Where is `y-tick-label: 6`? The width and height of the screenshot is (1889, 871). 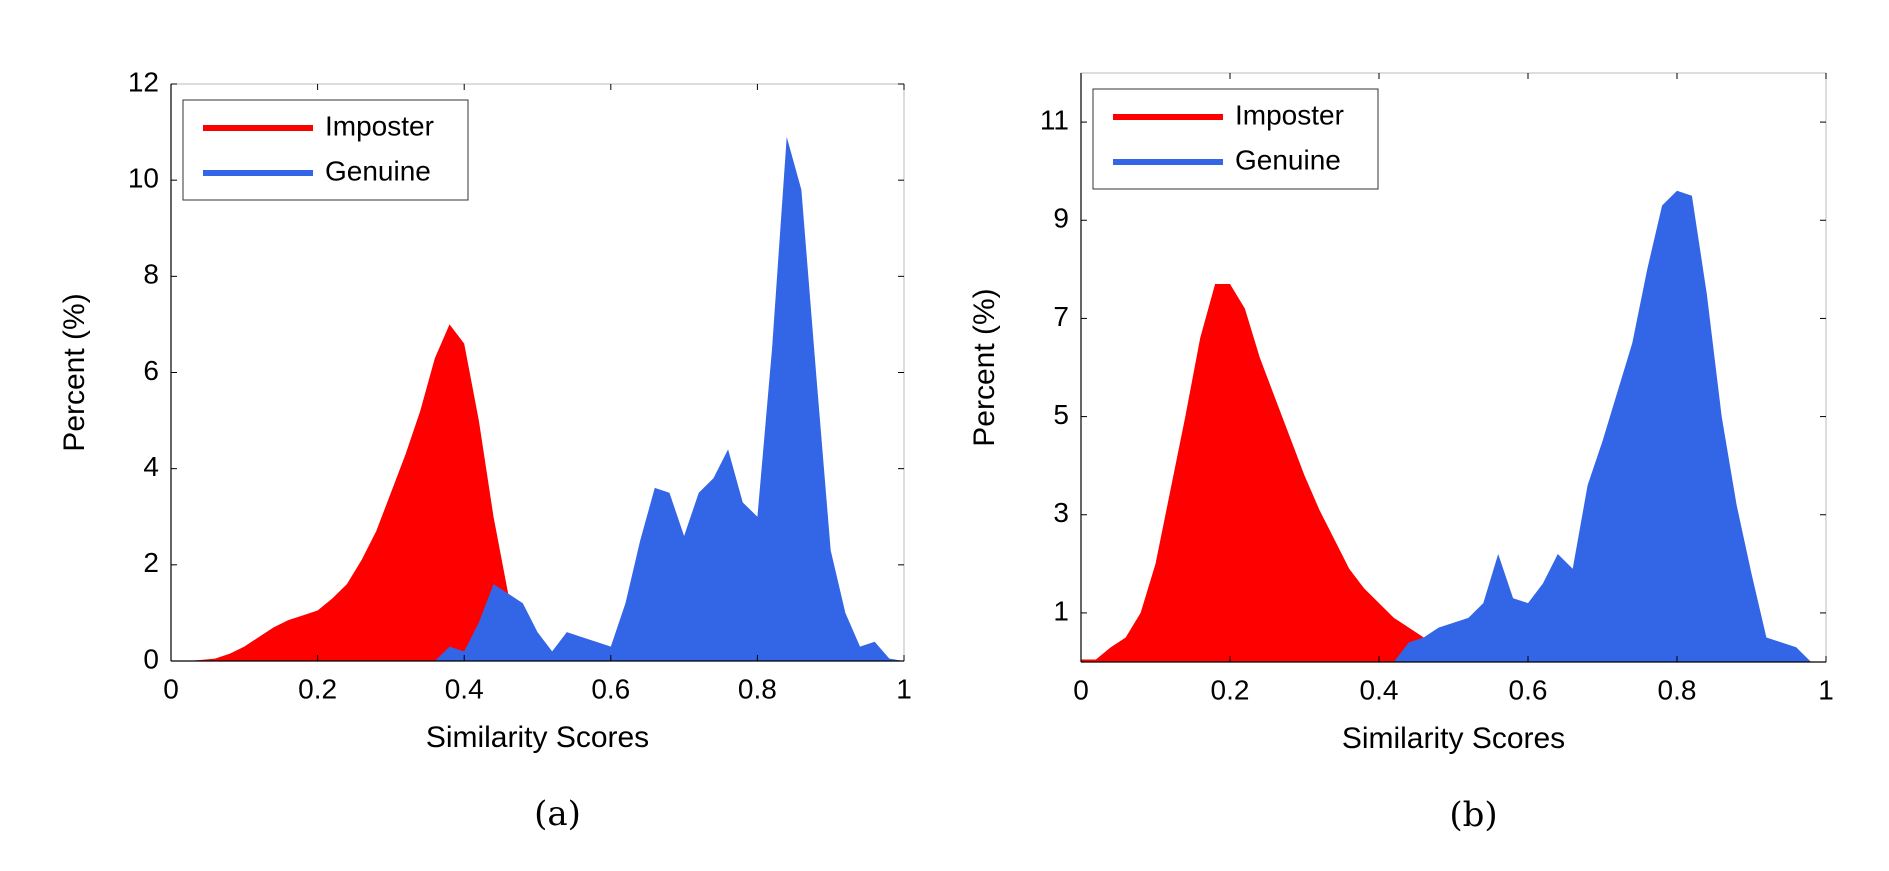 y-tick-label: 6 is located at coordinates (151, 370).